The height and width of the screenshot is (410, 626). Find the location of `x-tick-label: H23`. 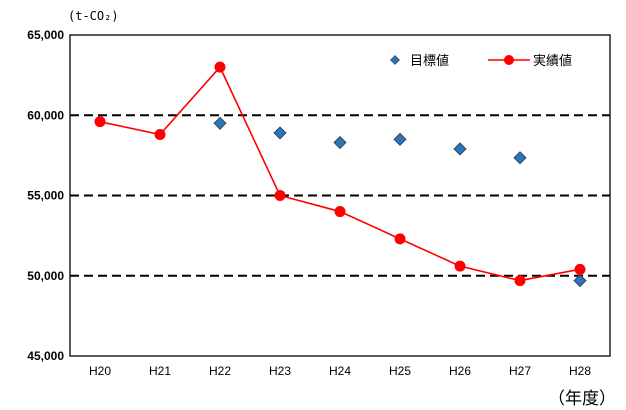

x-tick-label: H23 is located at coordinates (280, 371).